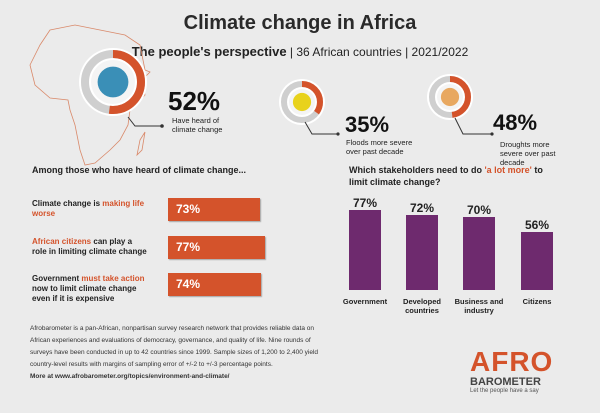 This screenshot has width=600, height=413. What do you see at coordinates (377, 52) in the screenshot?
I see `subtitle-meta: | 36 African countries | 2021/2022` at bounding box center [377, 52].